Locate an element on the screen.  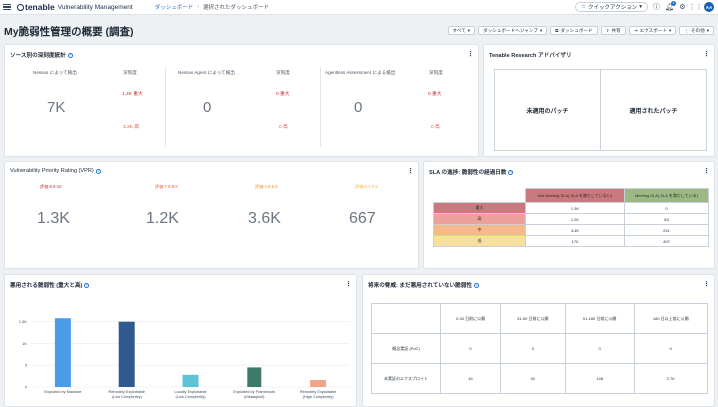
table-row: 重大 1.3K 0 is located at coordinates (571, 208).